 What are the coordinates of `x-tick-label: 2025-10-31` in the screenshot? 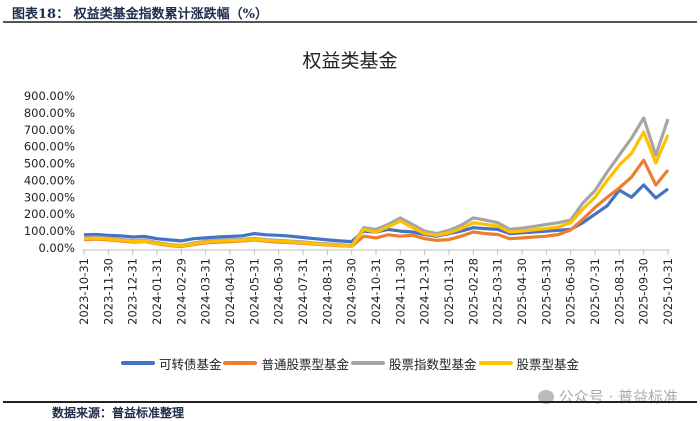 It's located at (668, 291).